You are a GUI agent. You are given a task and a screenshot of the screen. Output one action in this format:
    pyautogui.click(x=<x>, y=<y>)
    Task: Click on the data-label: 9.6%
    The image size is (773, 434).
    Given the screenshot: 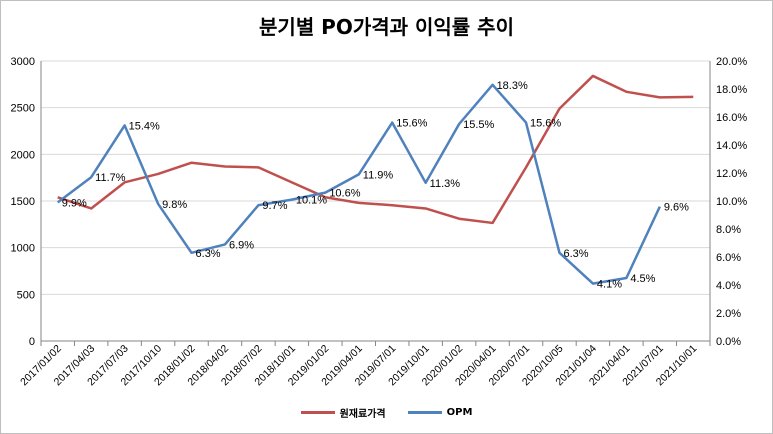 What is the action you would take?
    pyautogui.click(x=676, y=208)
    